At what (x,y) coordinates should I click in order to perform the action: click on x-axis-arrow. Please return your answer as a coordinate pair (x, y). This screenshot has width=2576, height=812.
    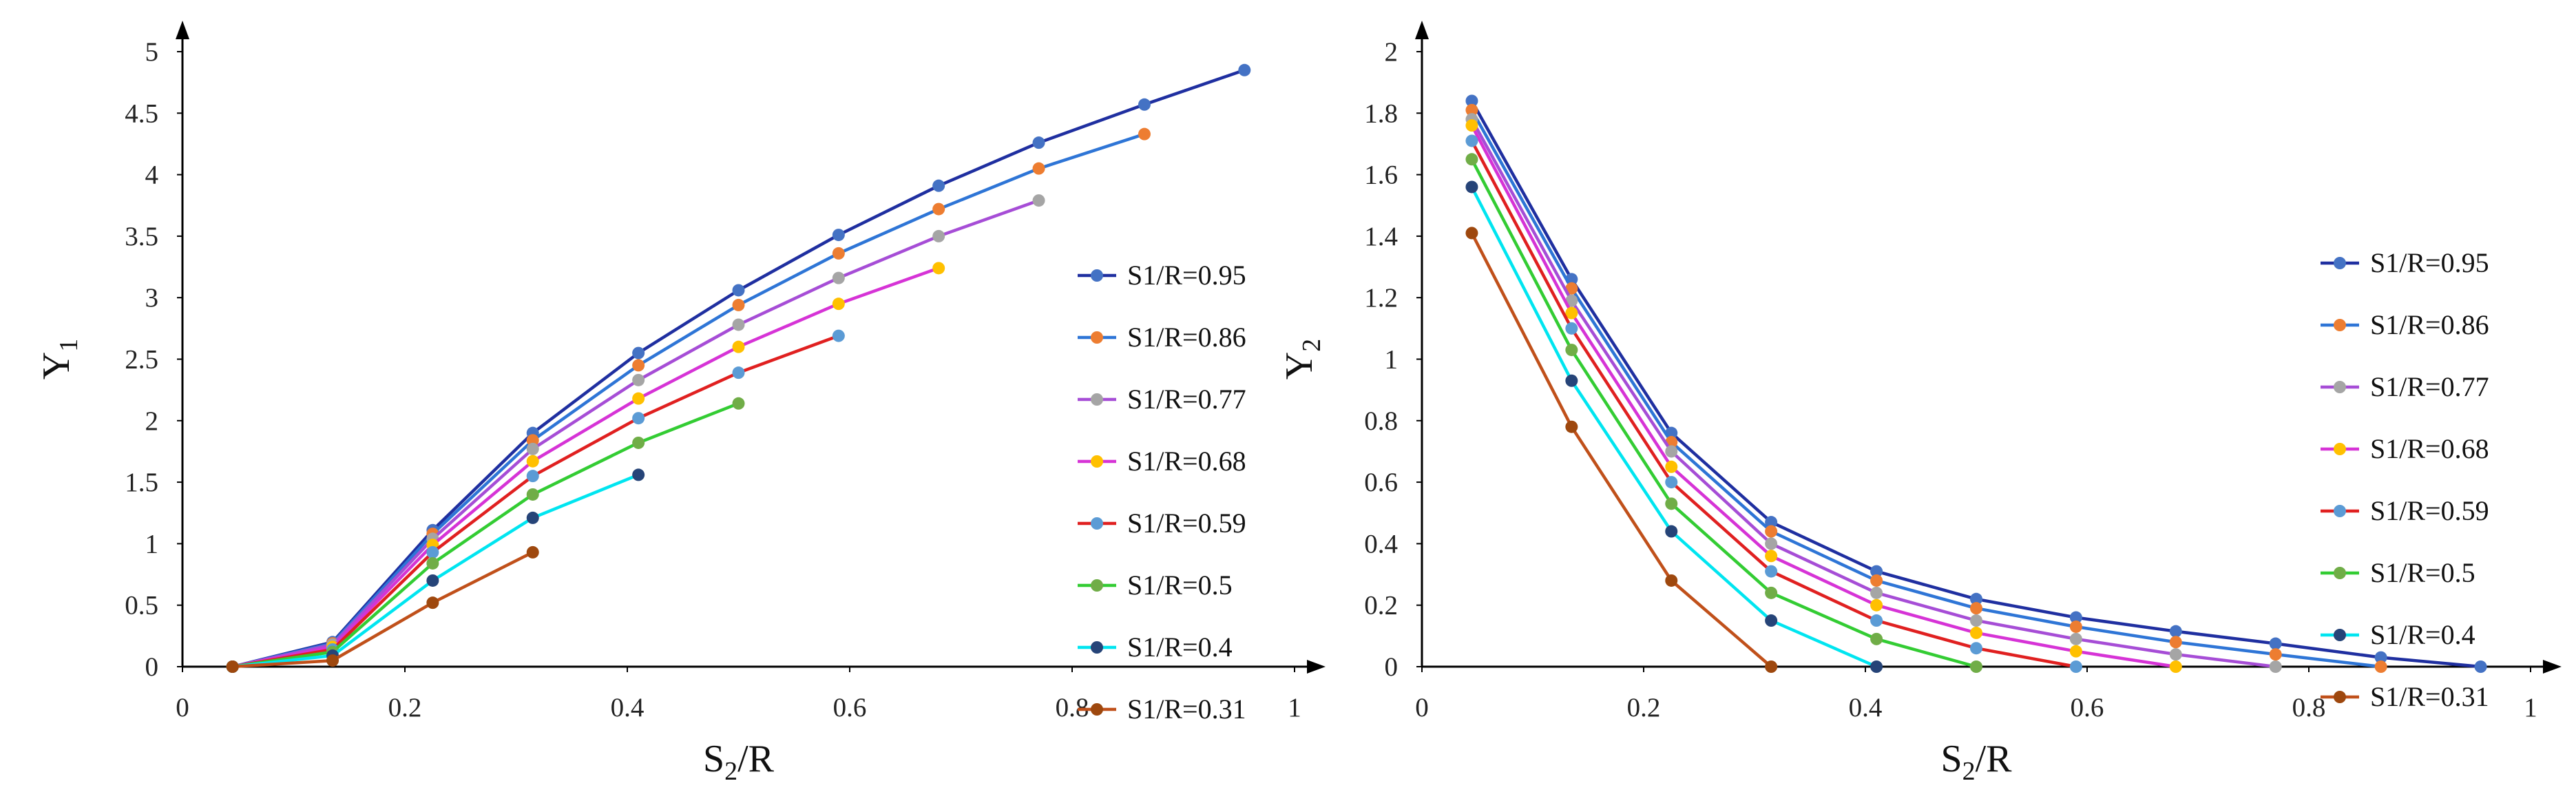
    Looking at the image, I should click on (2552, 667).